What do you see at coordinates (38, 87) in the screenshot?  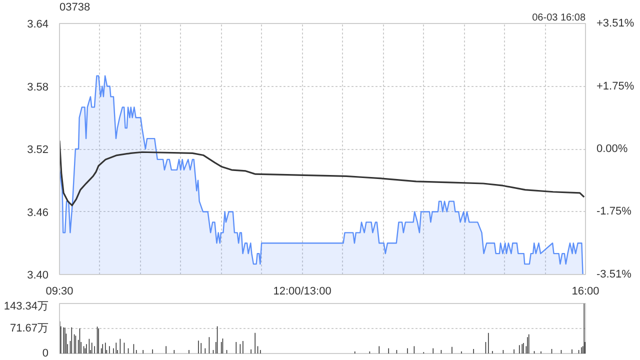 I see `y-tick-label: 3.58` at bounding box center [38, 87].